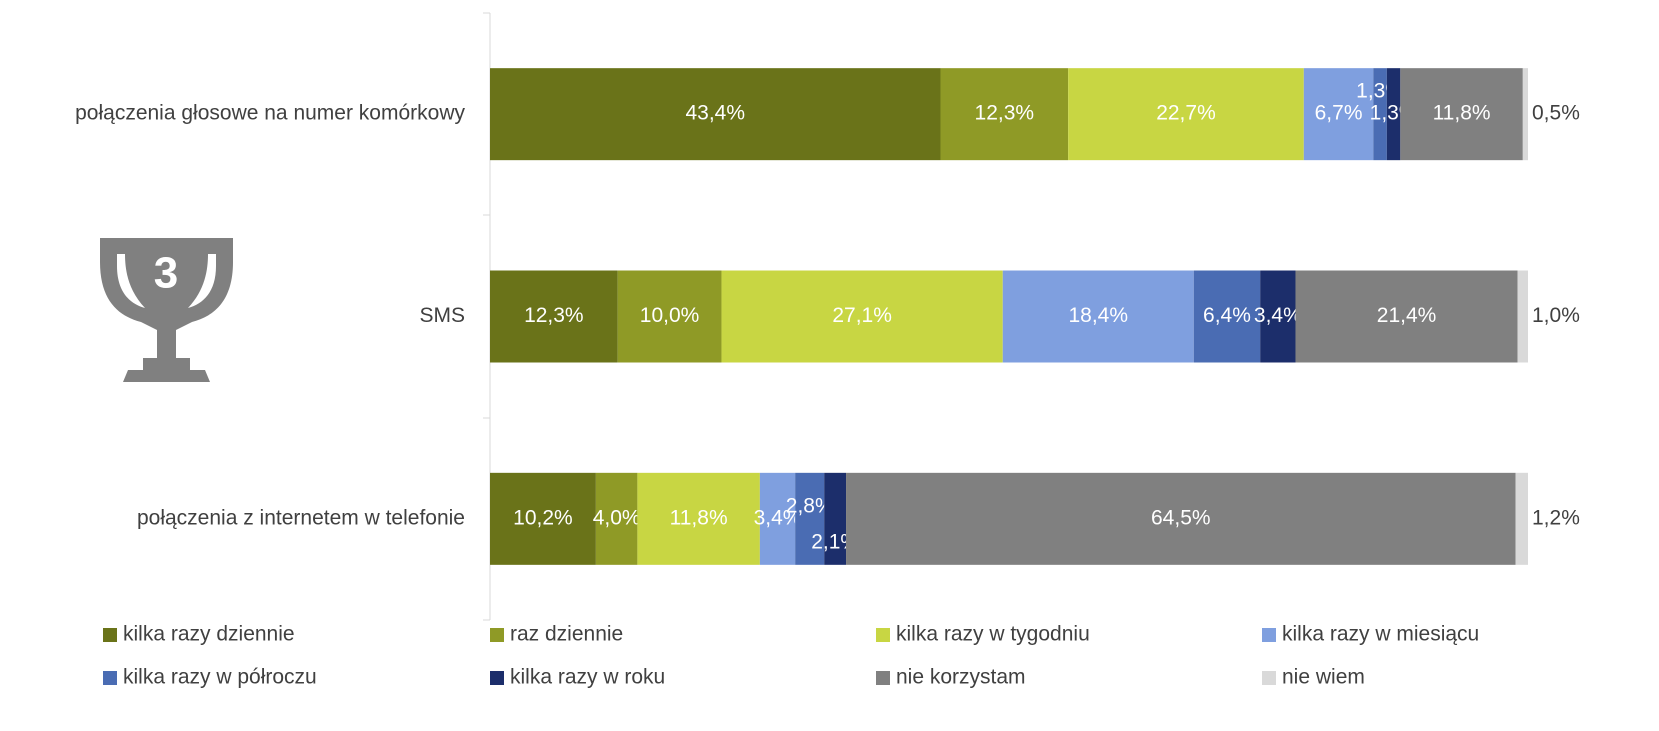 This screenshot has width=1659, height=731. I want to click on value-label: 10,0%, so click(670, 315).